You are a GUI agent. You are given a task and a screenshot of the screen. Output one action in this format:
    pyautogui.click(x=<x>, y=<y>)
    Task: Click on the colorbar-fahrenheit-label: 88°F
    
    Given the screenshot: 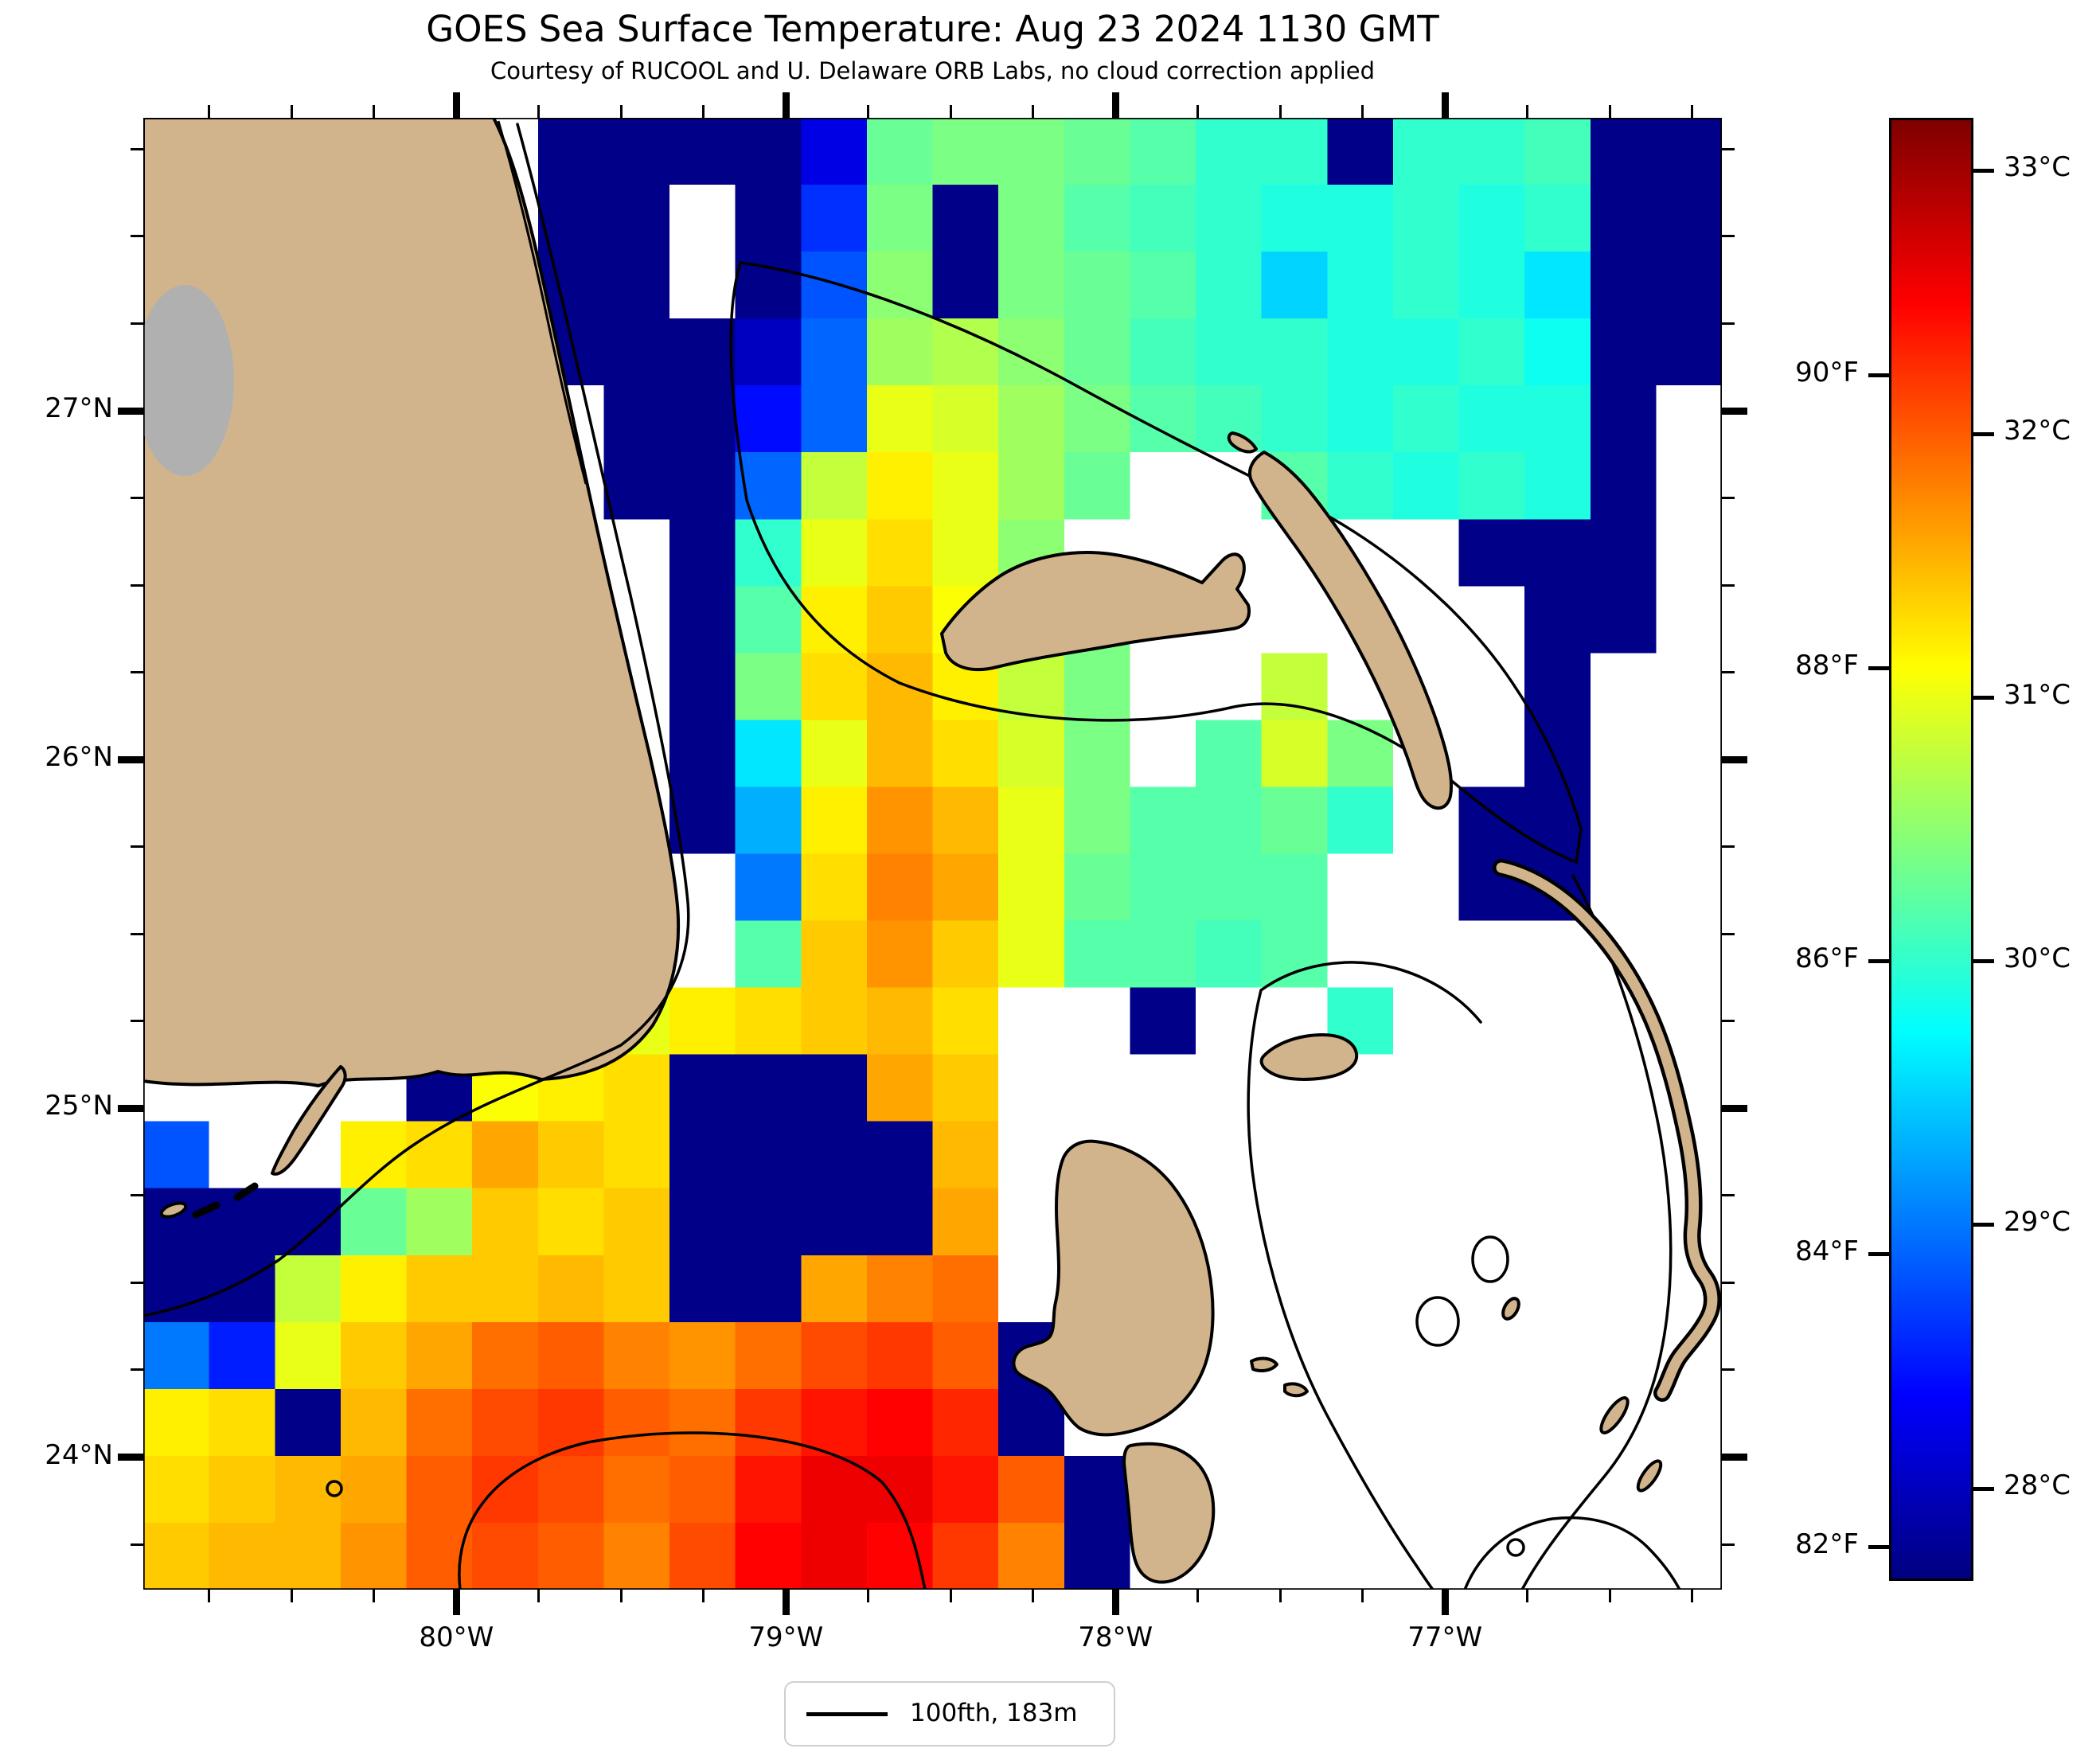 What is the action you would take?
    pyautogui.click(x=1827, y=665)
    